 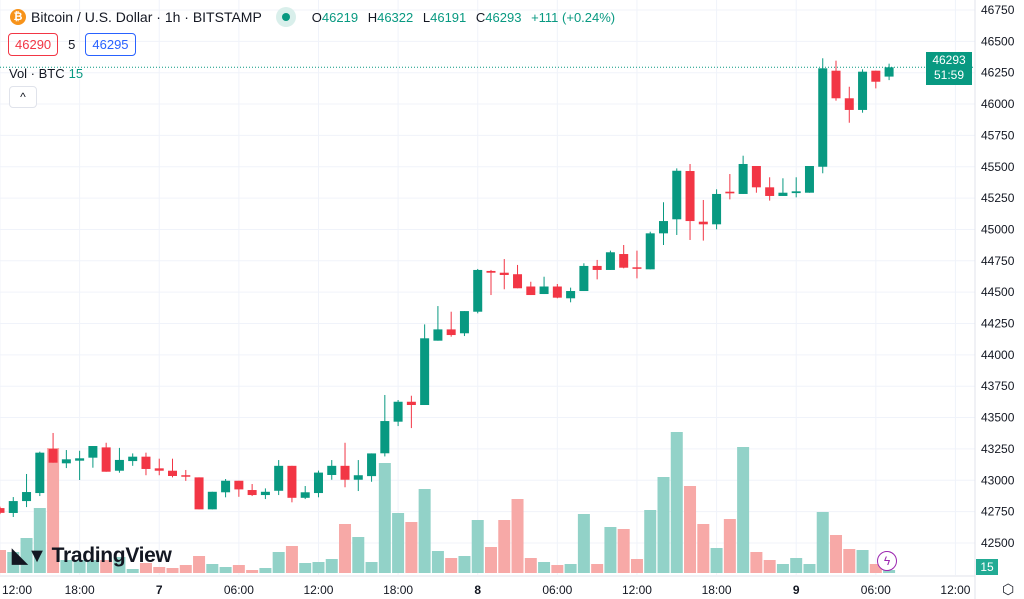 What do you see at coordinates (110, 44) in the screenshot?
I see `buy-button: 46295` at bounding box center [110, 44].